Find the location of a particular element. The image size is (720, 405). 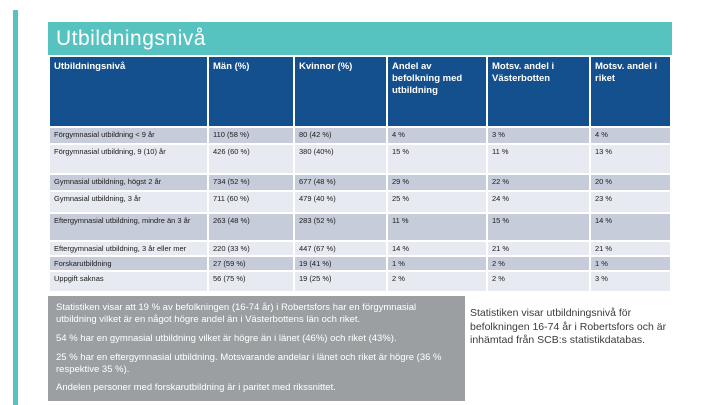

cell-man: 263 (48 %) is located at coordinates (251, 227).